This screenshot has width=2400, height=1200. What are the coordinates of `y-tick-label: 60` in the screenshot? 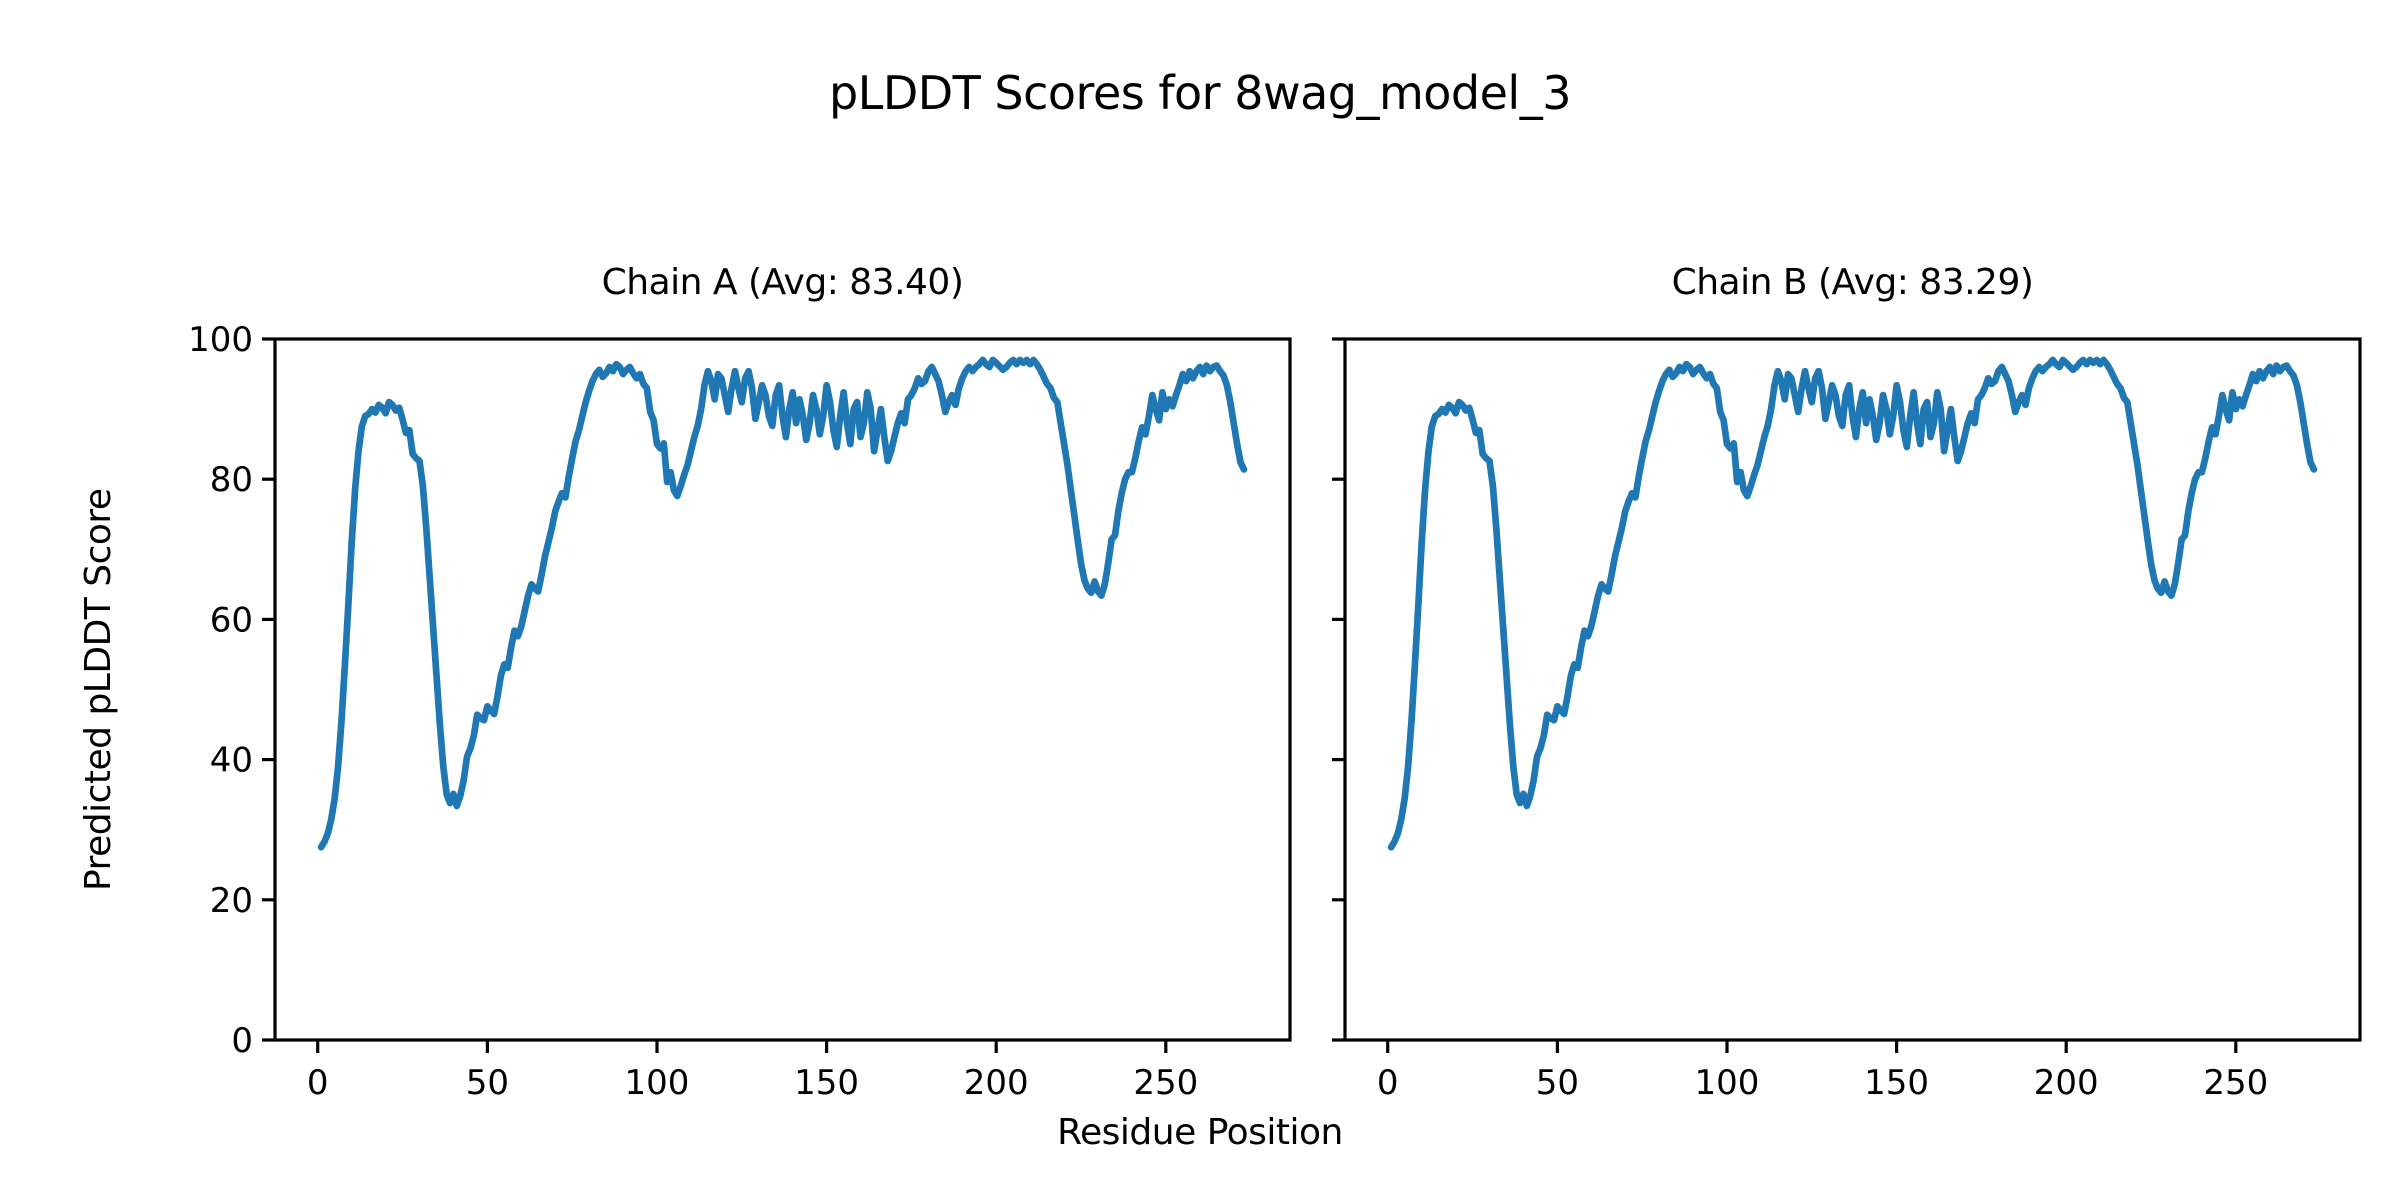 It's located at (231, 620).